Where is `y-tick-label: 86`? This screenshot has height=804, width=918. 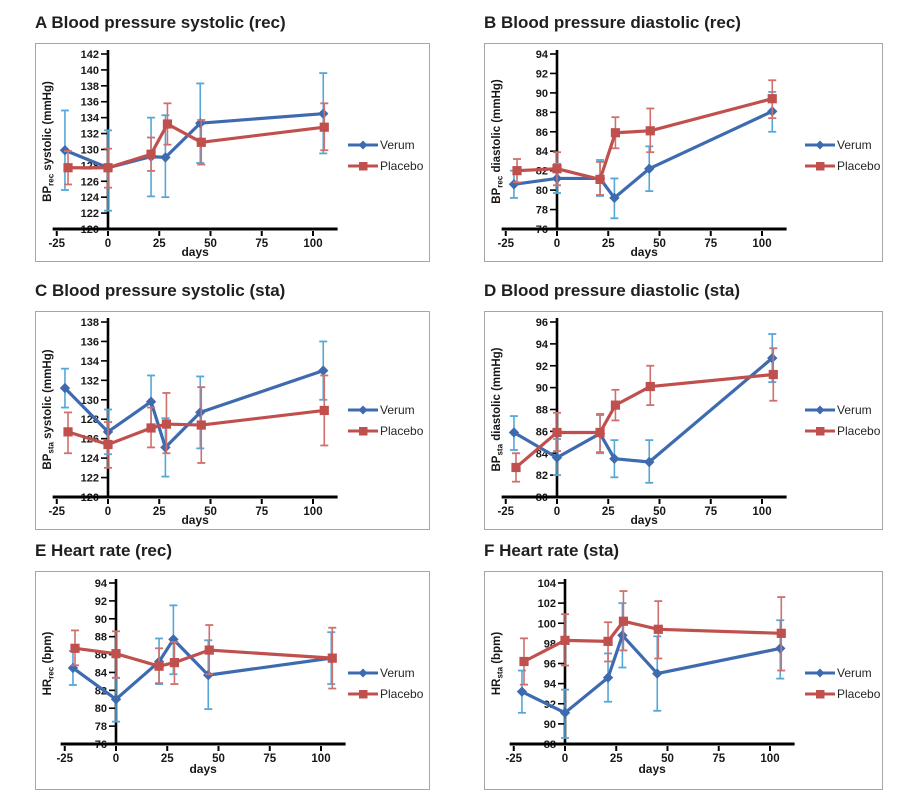 y-tick-label: 86 is located at coordinates (542, 432).